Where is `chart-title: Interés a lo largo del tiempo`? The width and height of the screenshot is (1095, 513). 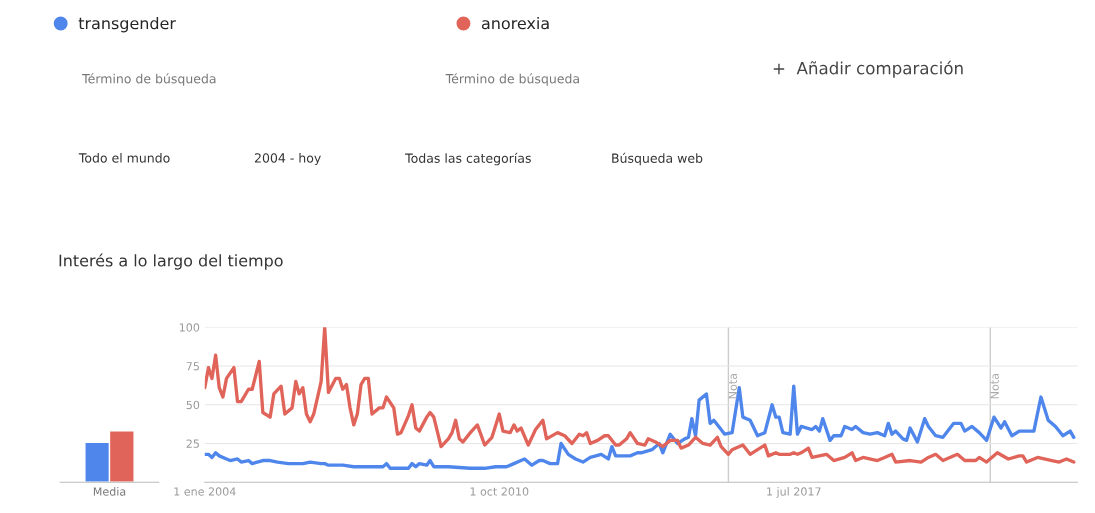 chart-title: Interés a lo largo del tiempo is located at coordinates (171, 261).